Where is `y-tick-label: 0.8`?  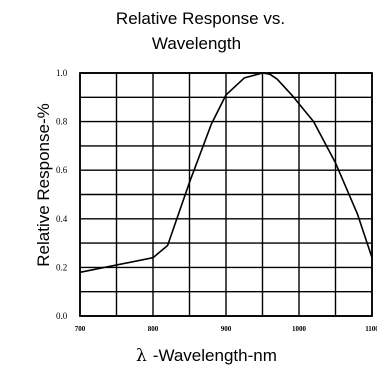
y-tick-label: 0.8 is located at coordinates (62, 122).